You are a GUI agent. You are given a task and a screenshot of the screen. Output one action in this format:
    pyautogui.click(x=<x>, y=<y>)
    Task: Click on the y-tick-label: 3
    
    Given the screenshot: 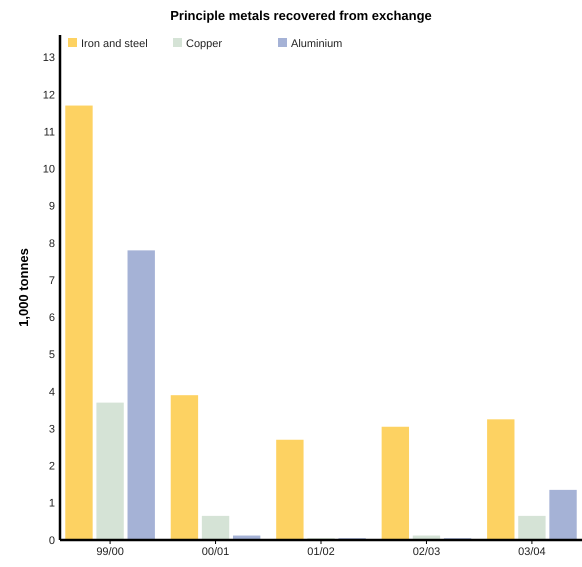 What is the action you would take?
    pyautogui.click(x=51, y=429)
    